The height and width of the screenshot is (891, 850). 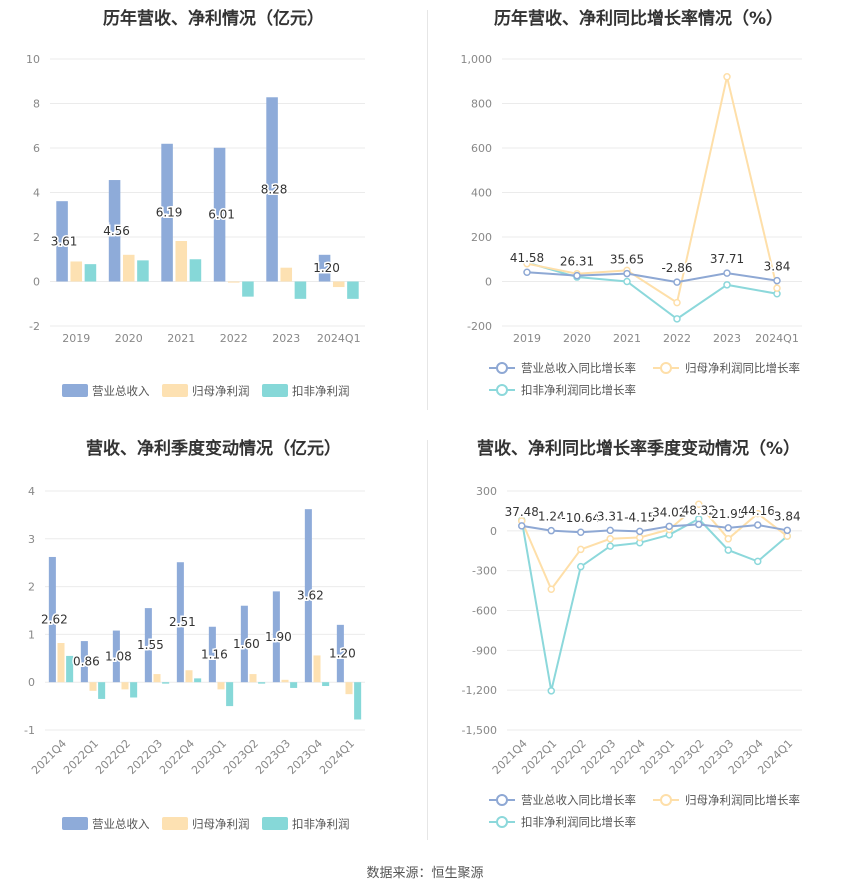 What do you see at coordinates (481, 148) in the screenshot?
I see `y-tick-label: 600` at bounding box center [481, 148].